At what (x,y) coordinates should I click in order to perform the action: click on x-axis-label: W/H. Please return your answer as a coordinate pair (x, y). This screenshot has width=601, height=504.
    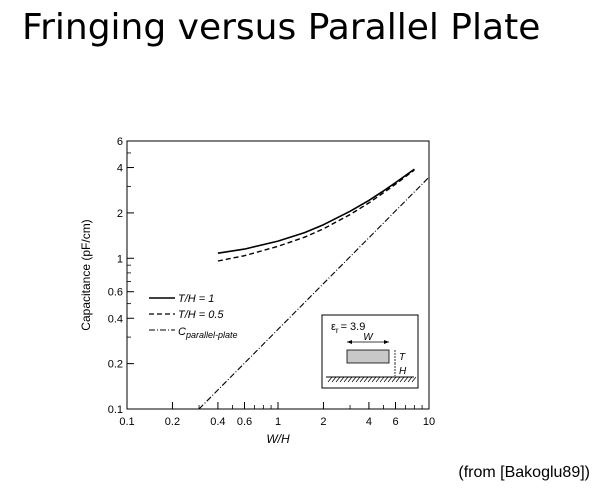
    Looking at the image, I should click on (278, 439).